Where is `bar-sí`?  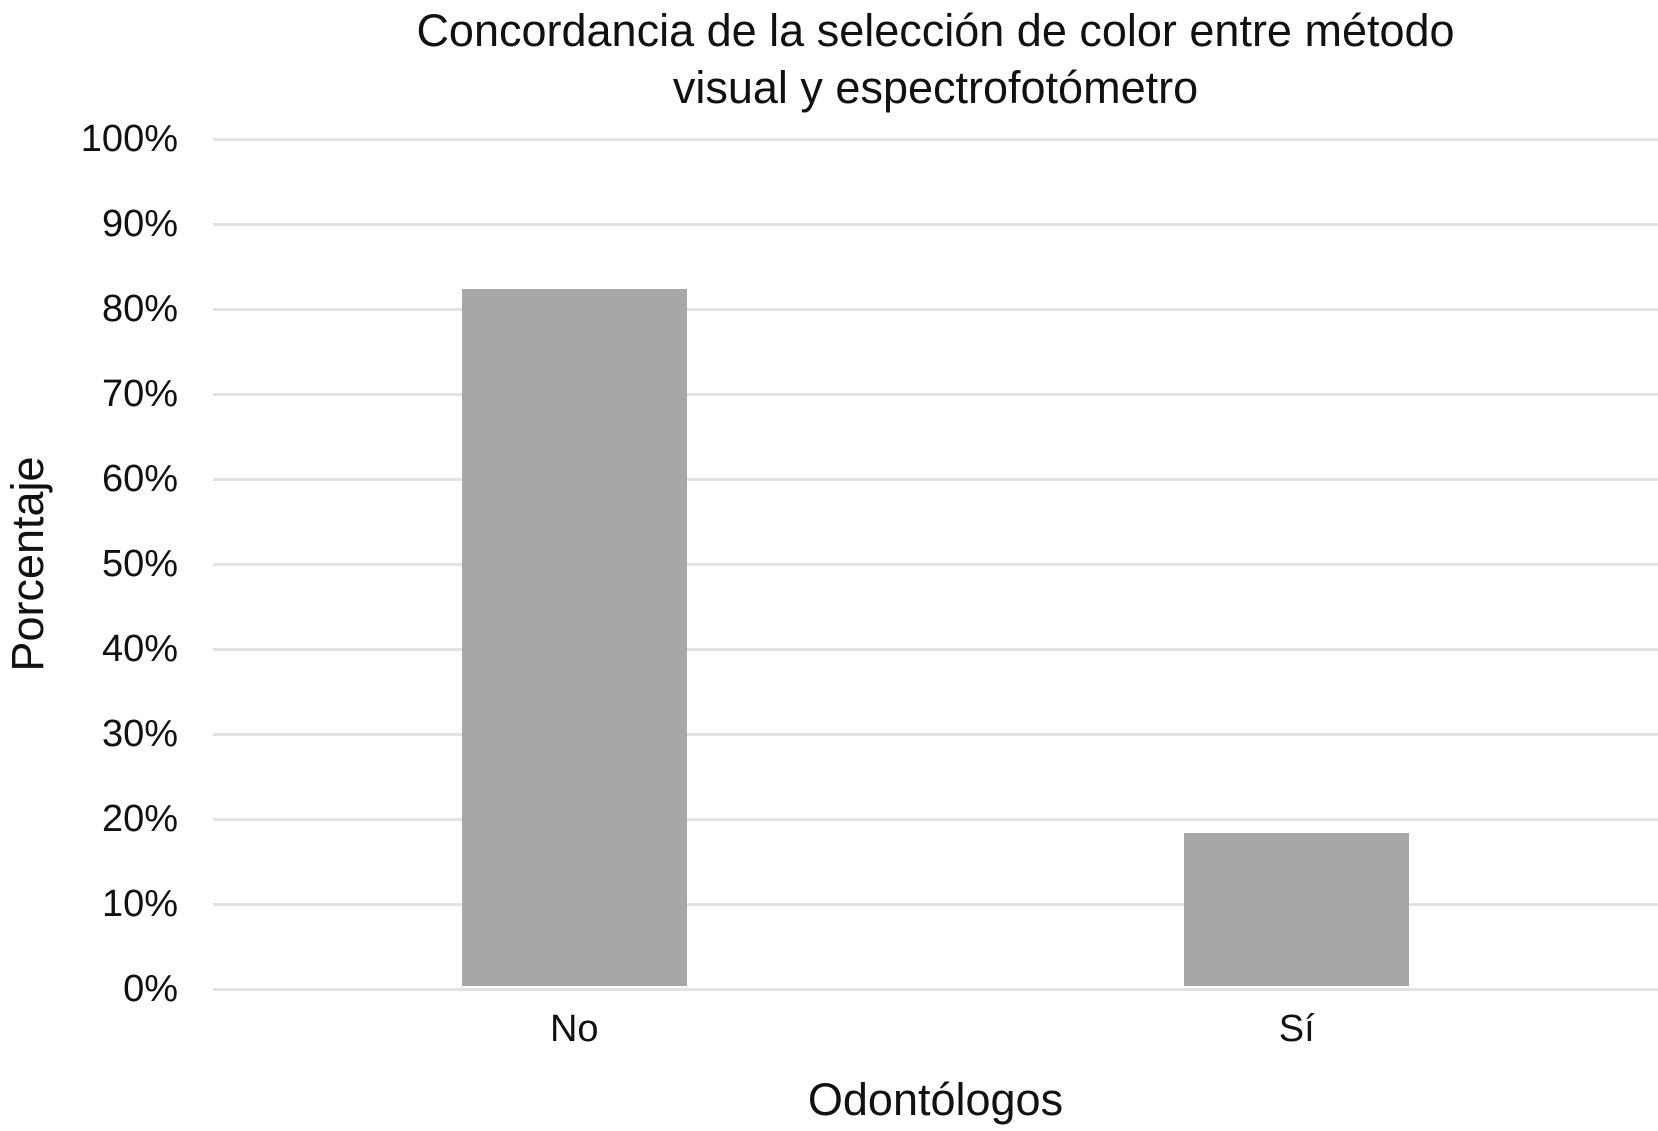 bar-sí is located at coordinates (1297, 909).